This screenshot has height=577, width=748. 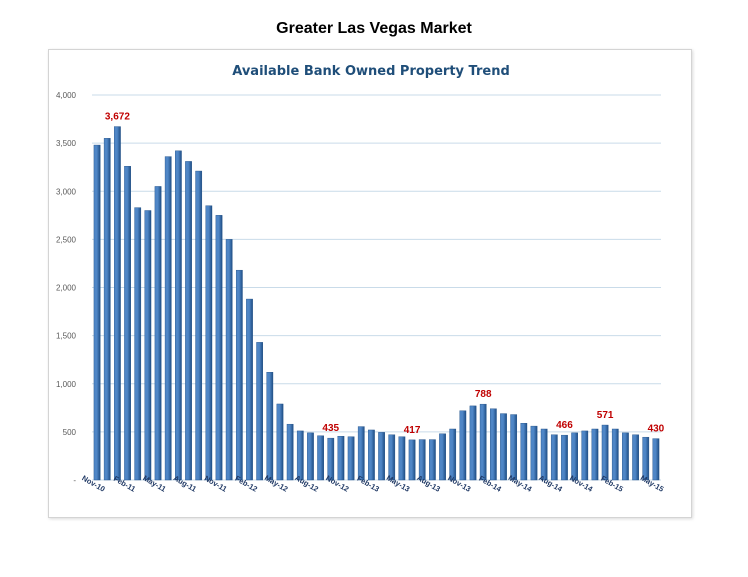 What do you see at coordinates (216, 484) in the screenshot?
I see `x-tick-label: Nov-11` at bounding box center [216, 484].